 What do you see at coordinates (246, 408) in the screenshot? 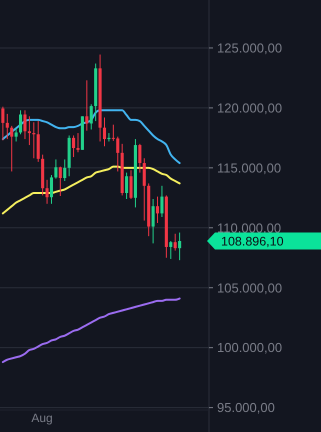
I see `y-tick-label: 95.000,00` at bounding box center [246, 408].